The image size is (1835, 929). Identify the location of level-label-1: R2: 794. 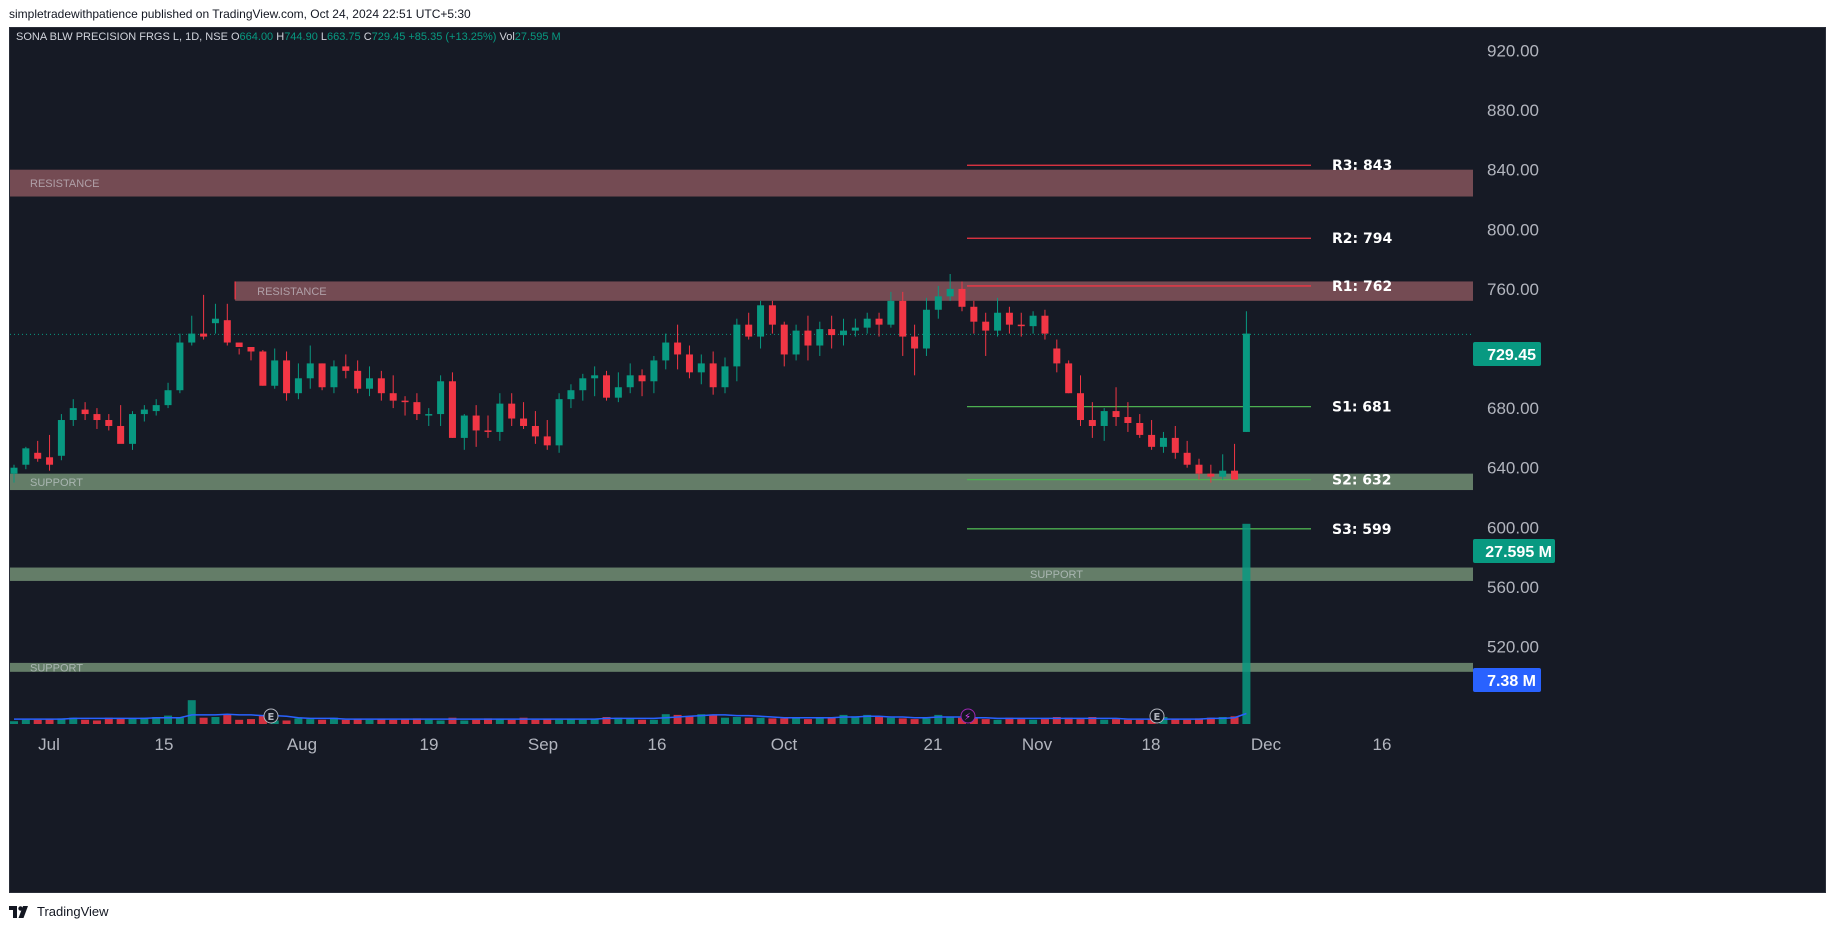
(1362, 239).